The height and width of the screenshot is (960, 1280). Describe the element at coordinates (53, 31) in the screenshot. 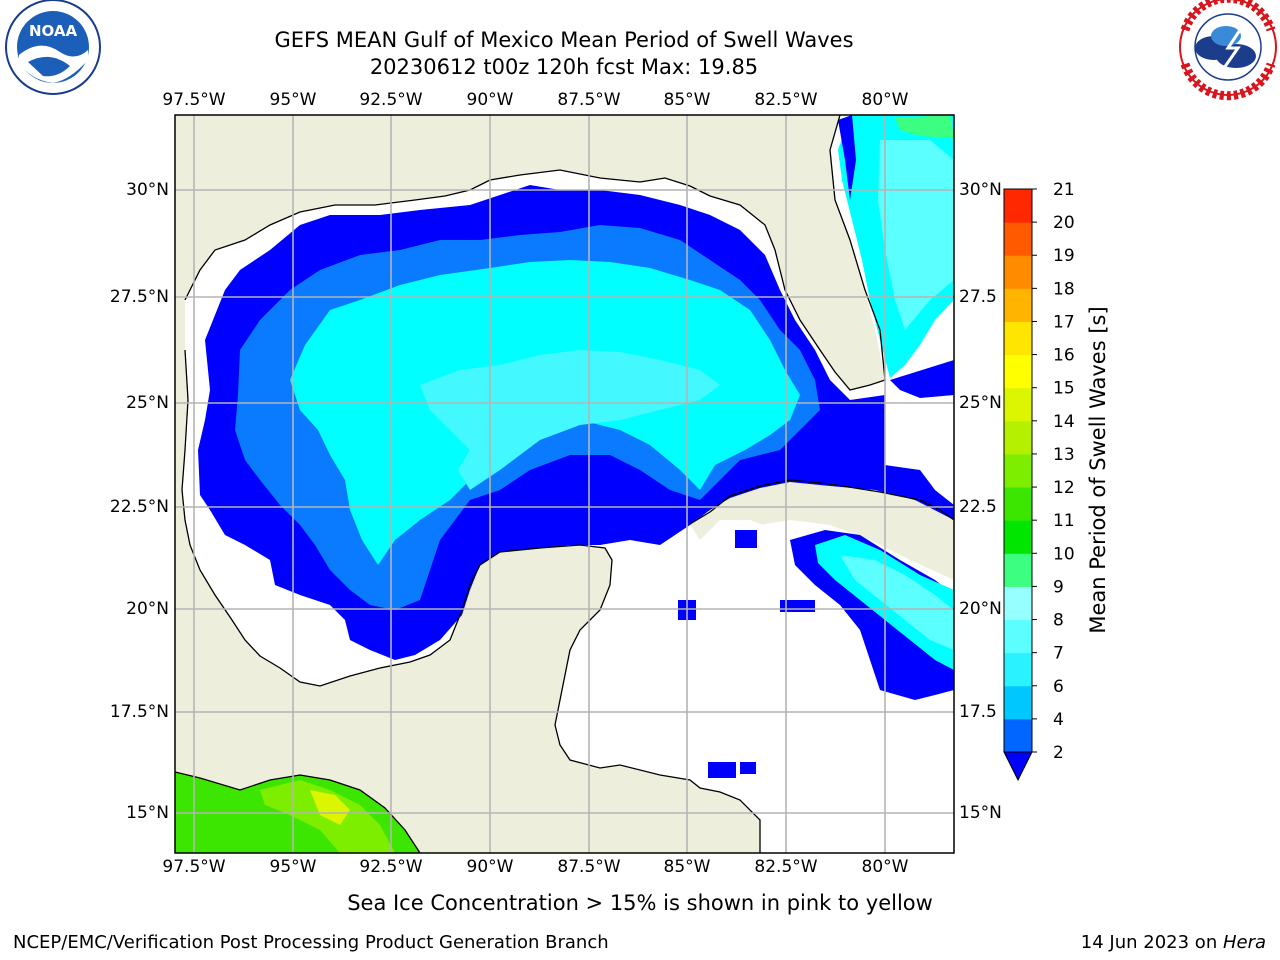

I see `noaa-logo-text: NOAA` at that location.